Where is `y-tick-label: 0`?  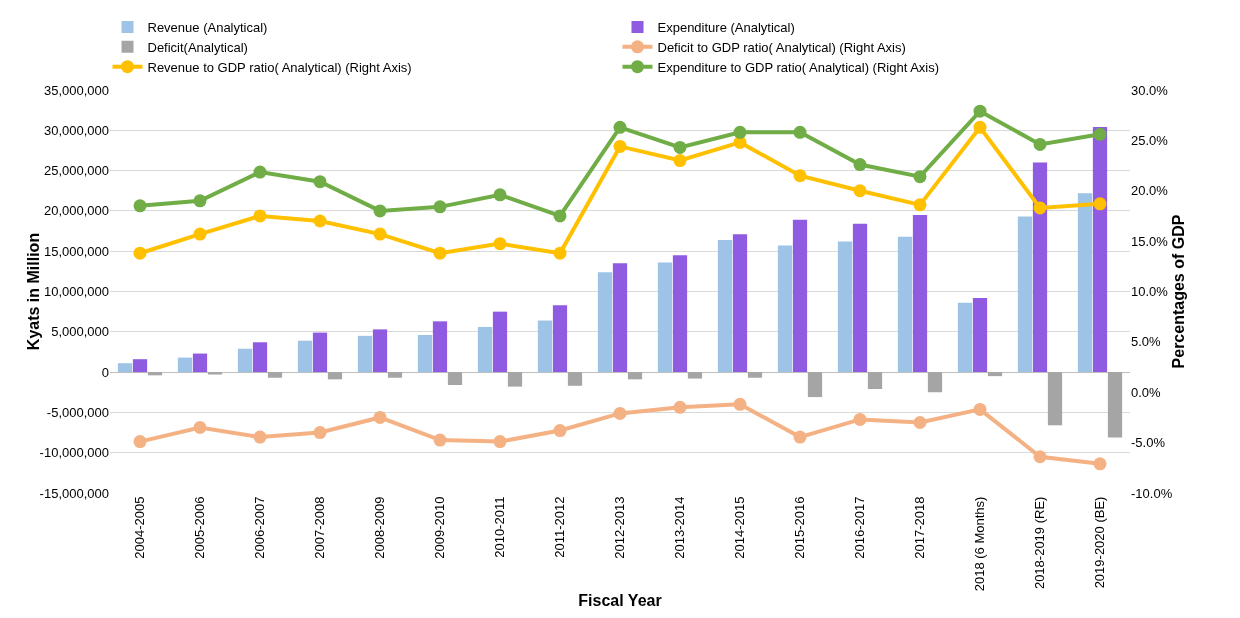
y-tick-label: 0 is located at coordinates (105, 372).